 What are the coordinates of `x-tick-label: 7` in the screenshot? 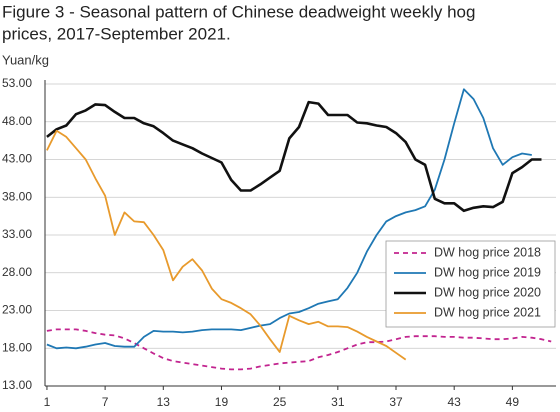 It's located at (105, 402).